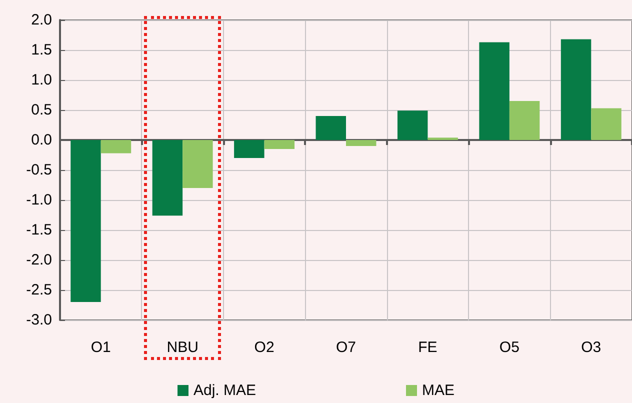  Describe the element at coordinates (41, 80) in the screenshot. I see `y-tick-label: 1.0` at that location.